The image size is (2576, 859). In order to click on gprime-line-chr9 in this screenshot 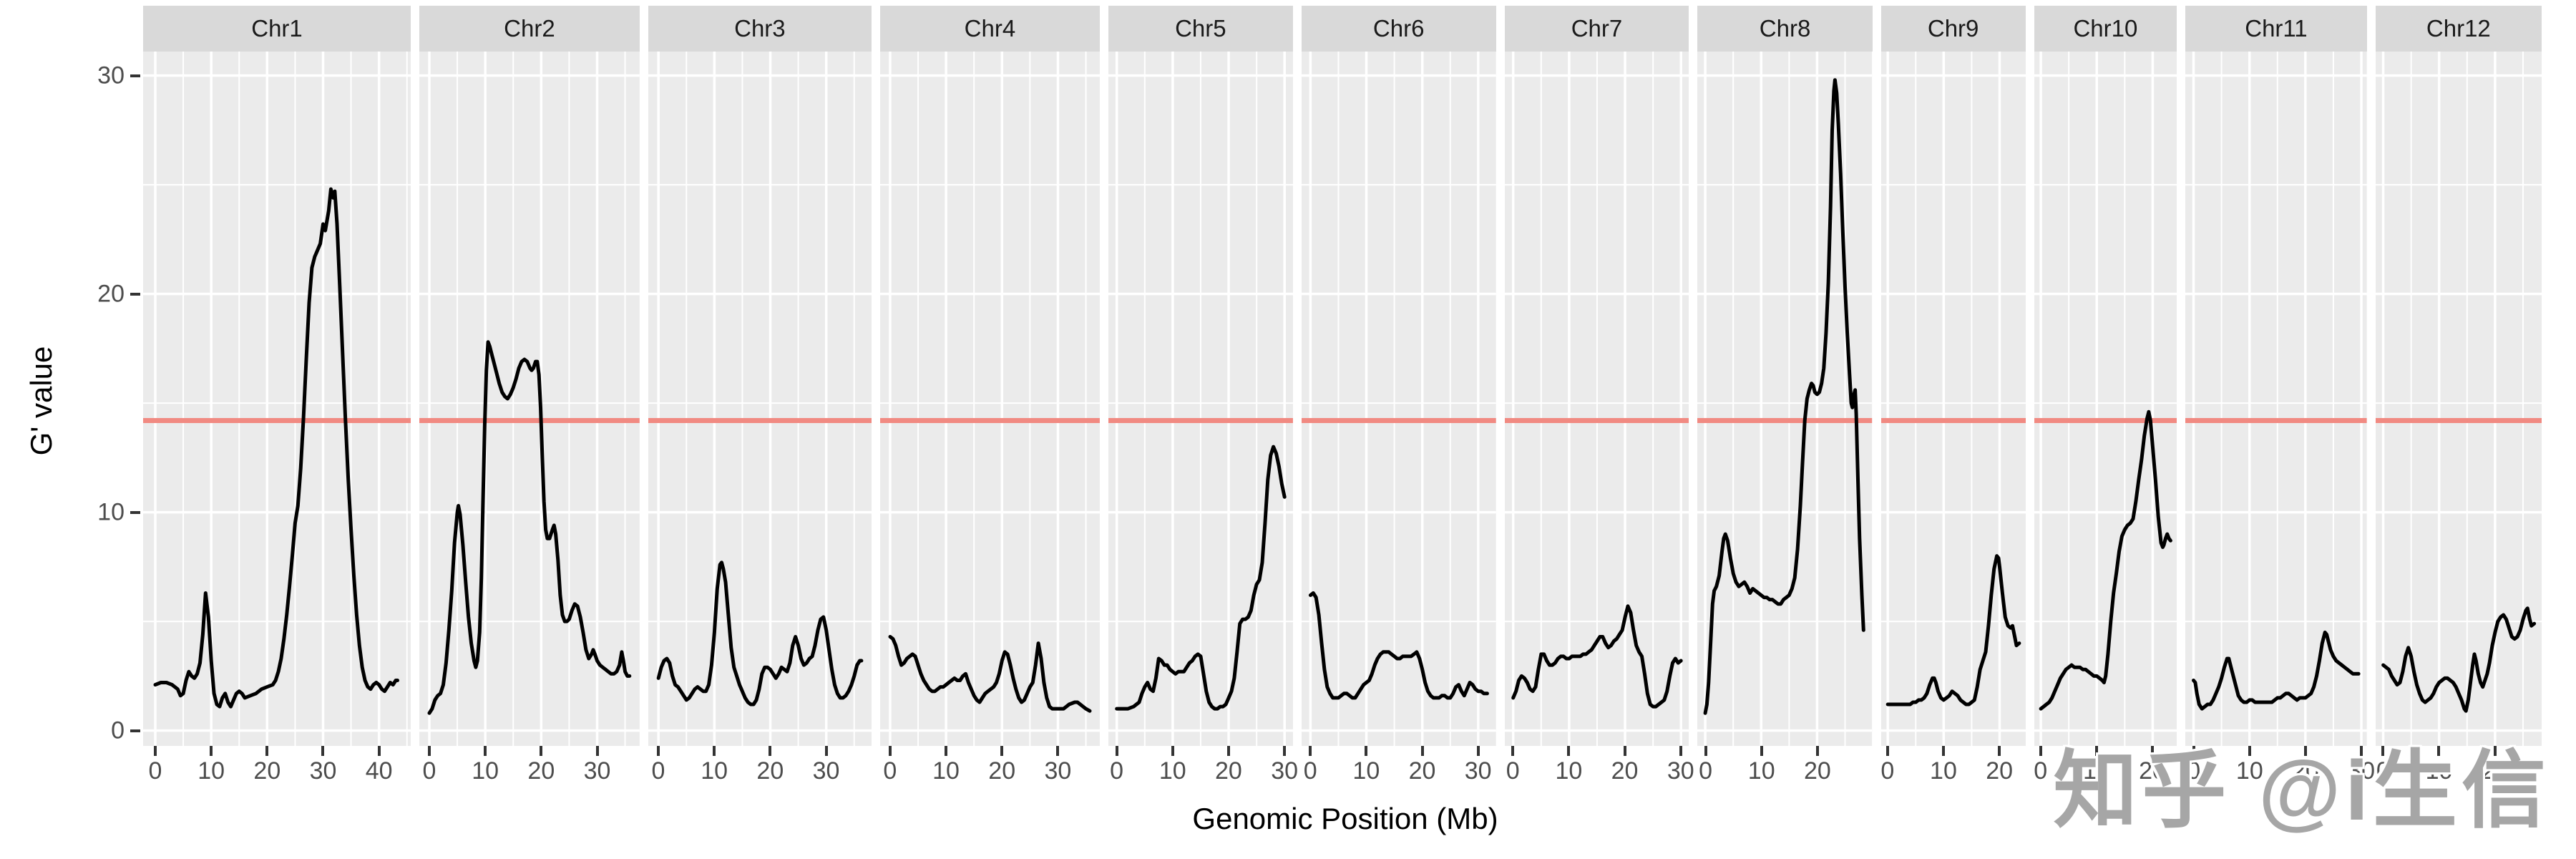, I will do `click(1953, 630)`.